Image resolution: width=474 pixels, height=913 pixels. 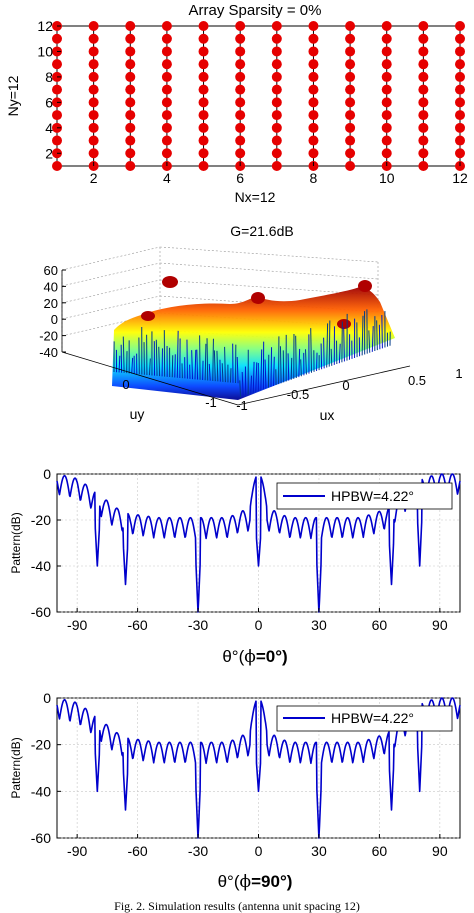 I want to click on pattern-ylabel-phi0: Pattern(dB), so click(x=16, y=542).